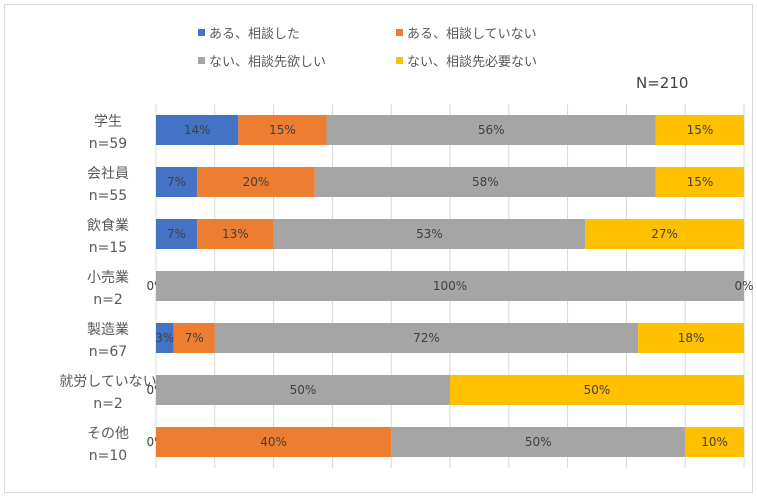 The width and height of the screenshot is (757, 497). I want to click on data-label: 18%, so click(691, 338).